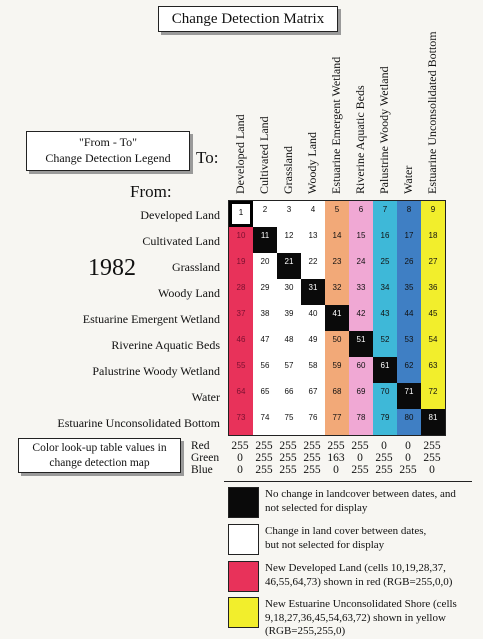 This screenshot has height=639, width=483. What do you see at coordinates (241, 344) in the screenshot?
I see `matrix-cell: 46` at bounding box center [241, 344].